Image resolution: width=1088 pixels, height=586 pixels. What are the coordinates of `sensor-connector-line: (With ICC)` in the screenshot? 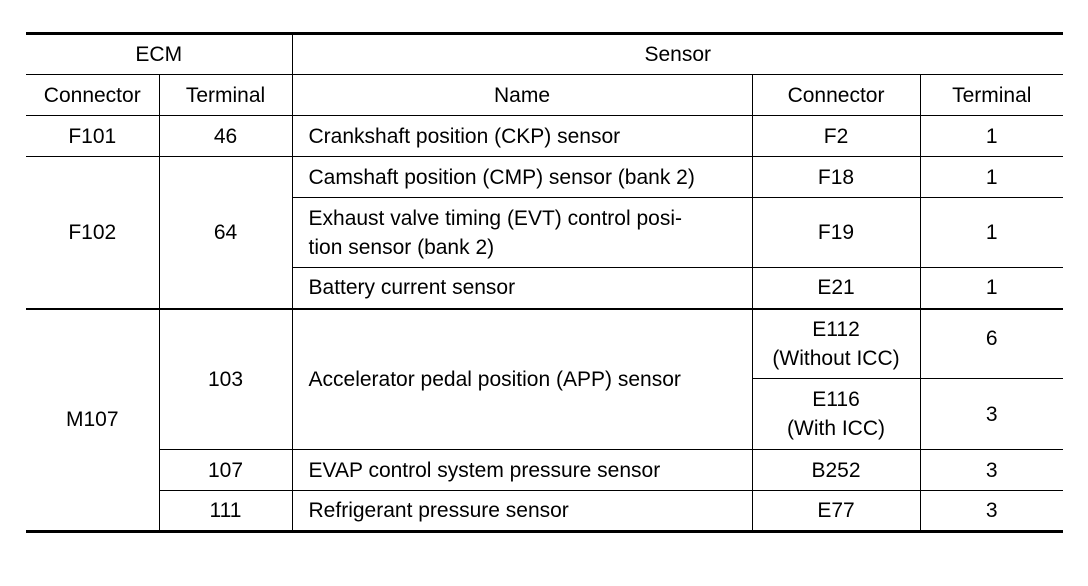 It's located at (836, 428).